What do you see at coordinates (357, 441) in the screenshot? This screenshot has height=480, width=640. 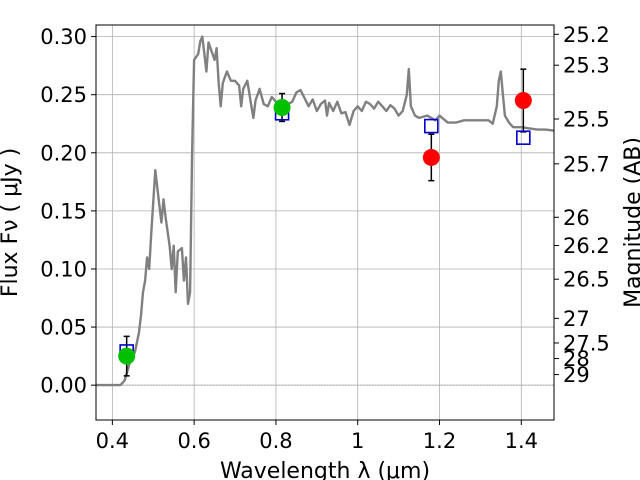 I see `x-tick-label: 1` at bounding box center [357, 441].